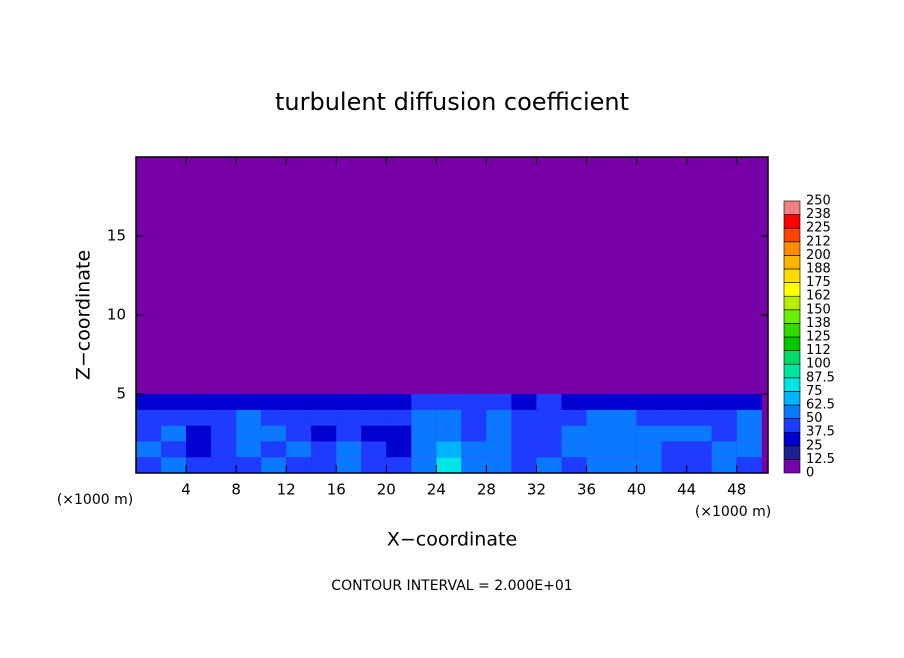 Image resolution: width=904 pixels, height=658 pixels. Describe the element at coordinates (818, 309) in the screenshot. I see `colorbar-label: 150` at that location.